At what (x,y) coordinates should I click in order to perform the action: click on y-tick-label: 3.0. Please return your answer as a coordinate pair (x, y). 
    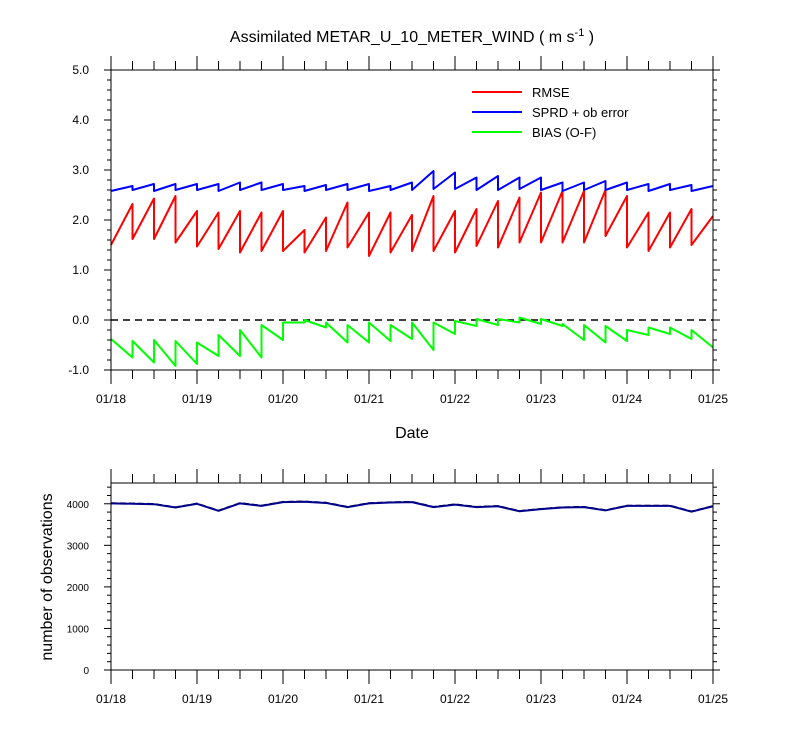
    Looking at the image, I should click on (80, 170).